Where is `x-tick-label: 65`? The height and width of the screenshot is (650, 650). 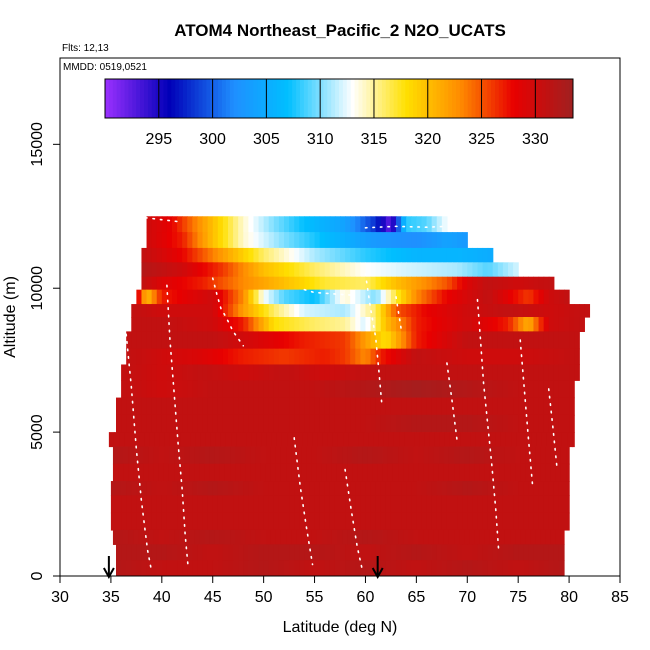
x-tick-label: 65 is located at coordinates (416, 597).